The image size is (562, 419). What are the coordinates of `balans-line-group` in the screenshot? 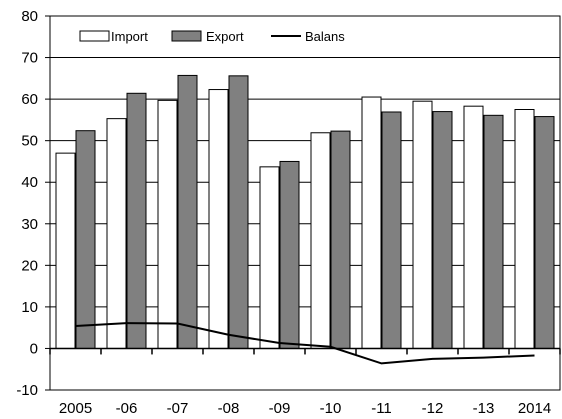 It's located at (305, 343).